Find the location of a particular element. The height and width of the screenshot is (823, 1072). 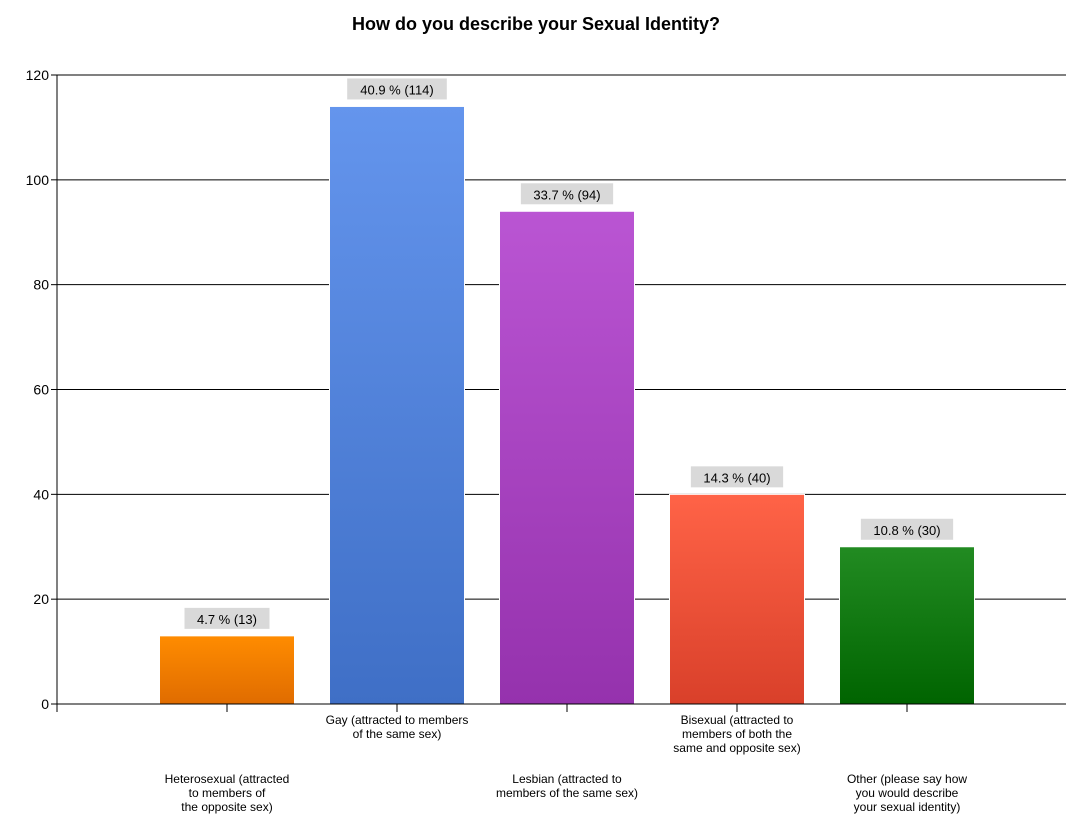

y-tick-label: 80 is located at coordinates (41, 285).